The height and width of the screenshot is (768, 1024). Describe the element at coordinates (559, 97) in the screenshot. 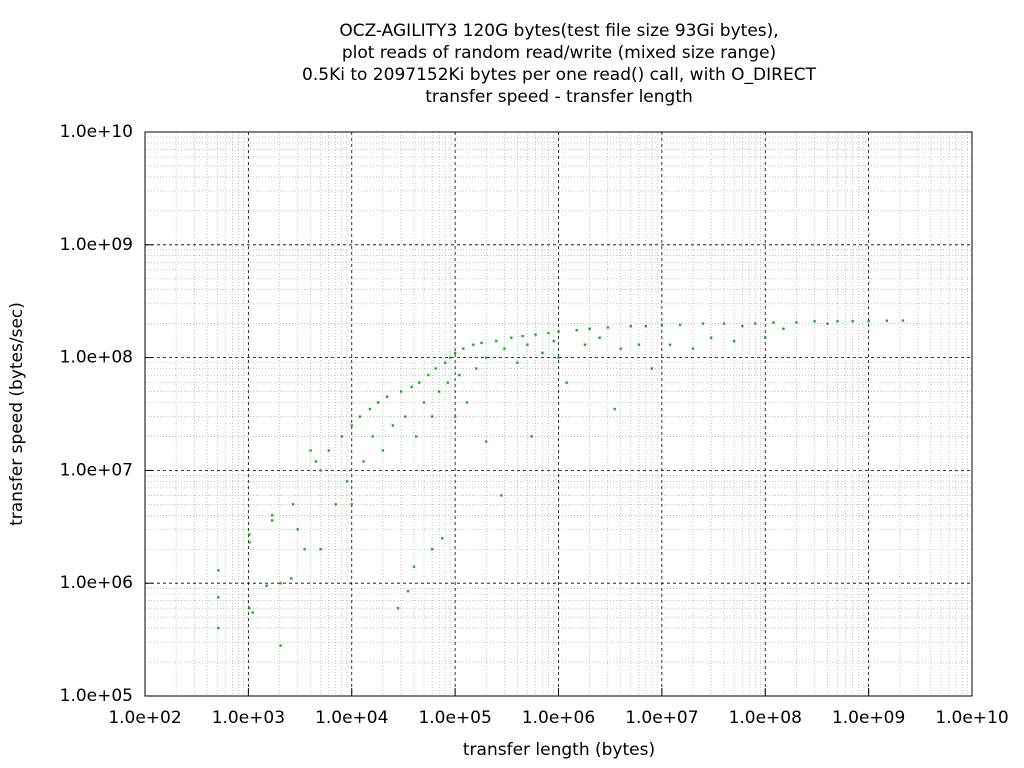

I see `chart-title: transfer speed - transfer length` at that location.